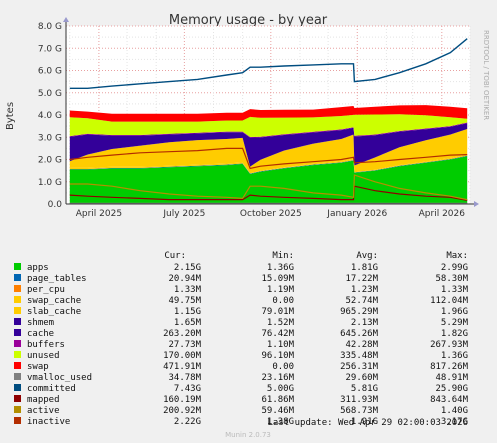 Image resolution: width=497 pixels, height=443 pixels. What do you see at coordinates (454, 356) in the screenshot?
I see `legend-max-value: 1.36G` at bounding box center [454, 356].